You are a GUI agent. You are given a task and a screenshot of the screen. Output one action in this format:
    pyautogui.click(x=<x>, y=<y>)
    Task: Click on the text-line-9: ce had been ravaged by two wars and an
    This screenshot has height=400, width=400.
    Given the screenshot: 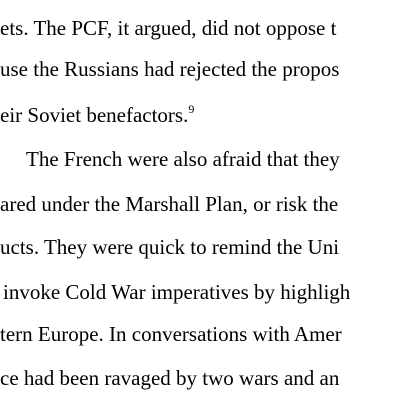 What is the action you would take?
    pyautogui.click(x=170, y=378)
    